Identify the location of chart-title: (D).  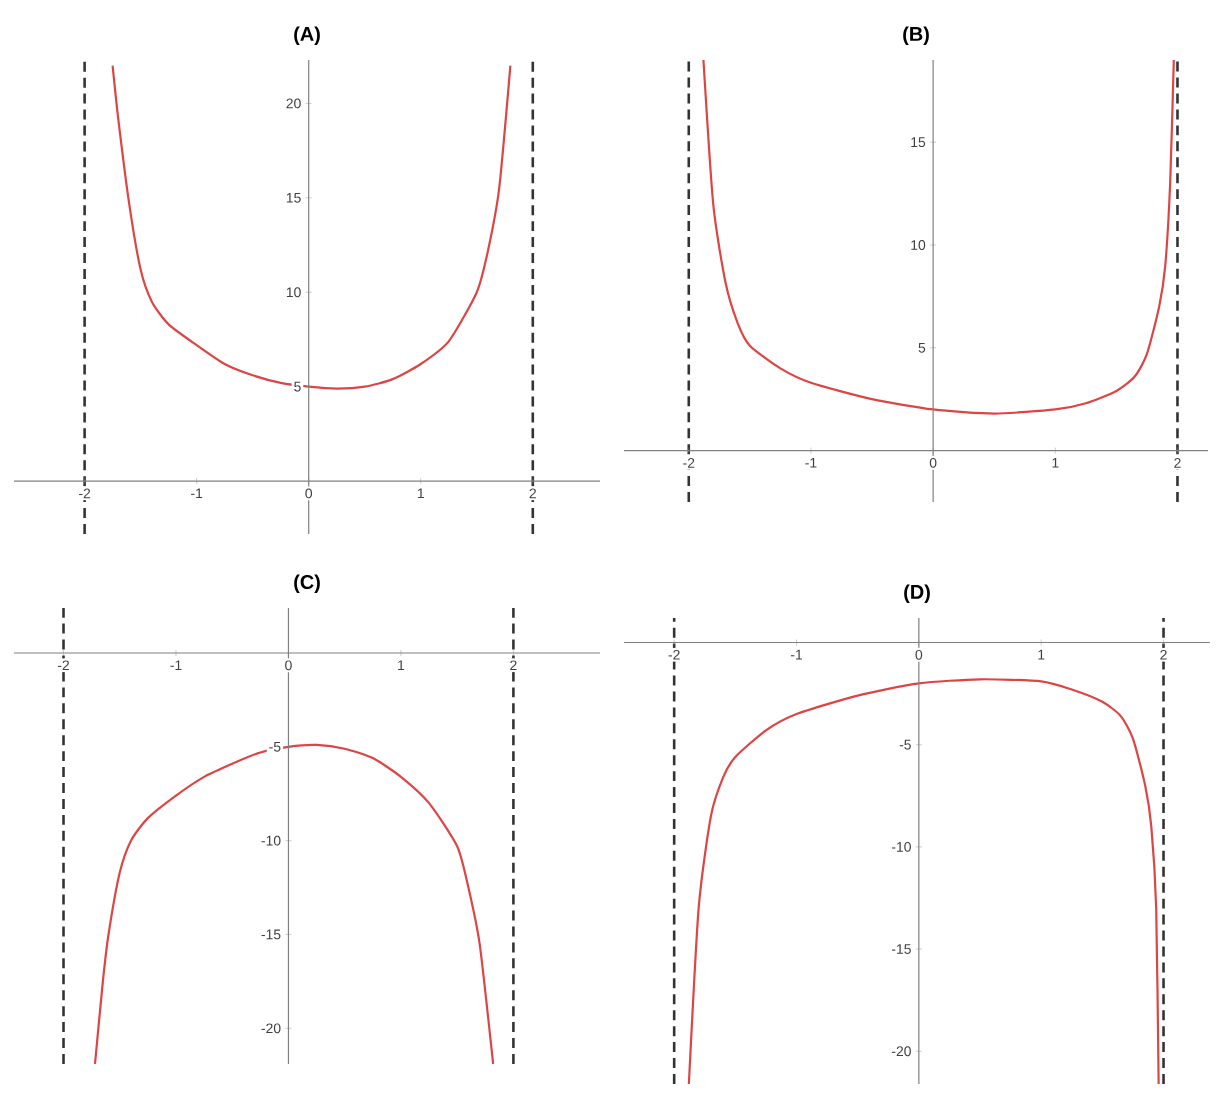
(917, 593).